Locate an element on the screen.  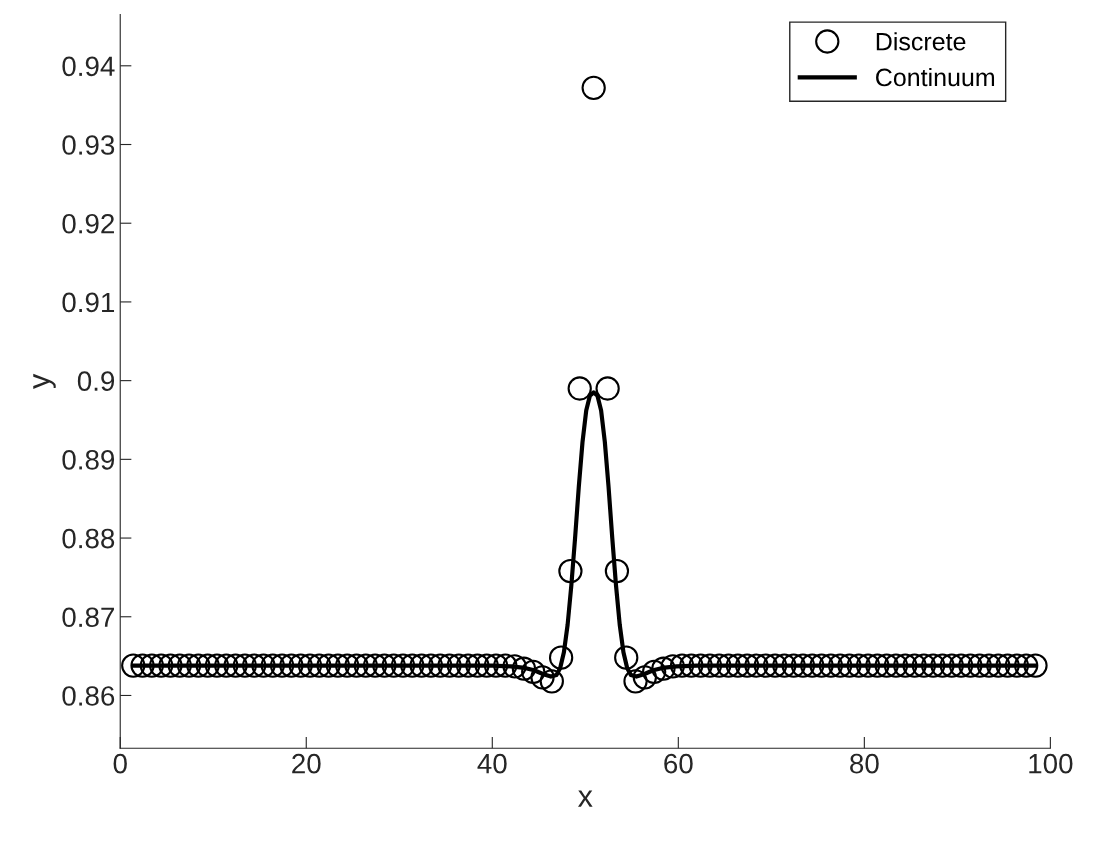
x-tick-label: 100 is located at coordinates (1051, 763).